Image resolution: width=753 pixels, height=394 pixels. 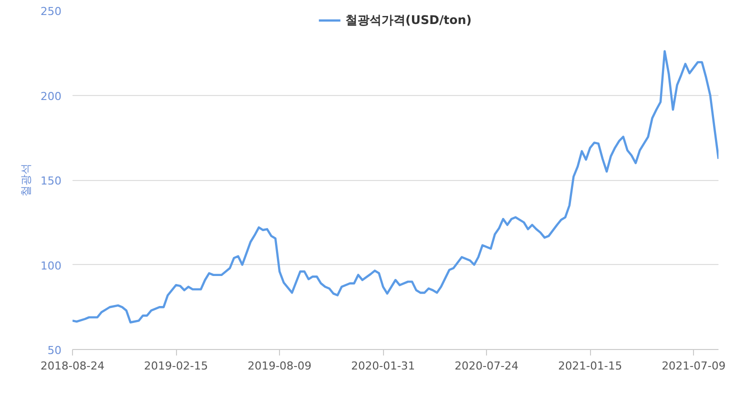 What do you see at coordinates (26, 180) in the screenshot?
I see `y-axis-title: 철광석` at bounding box center [26, 180].